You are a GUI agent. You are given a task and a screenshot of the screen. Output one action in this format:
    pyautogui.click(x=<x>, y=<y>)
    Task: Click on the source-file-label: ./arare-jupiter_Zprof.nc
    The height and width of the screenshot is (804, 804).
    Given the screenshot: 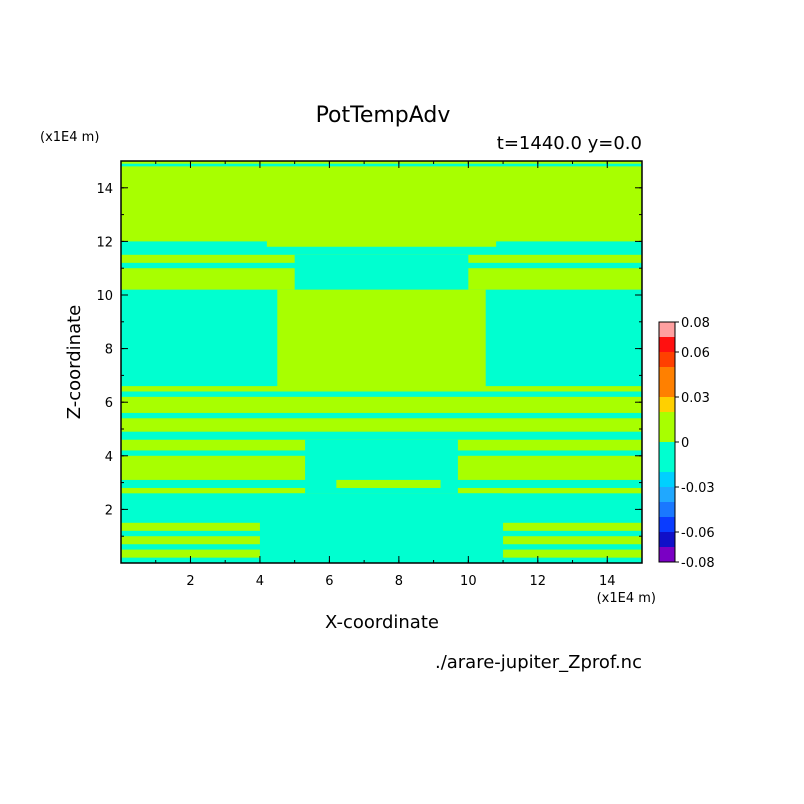 What is the action you would take?
    pyautogui.click(x=538, y=662)
    